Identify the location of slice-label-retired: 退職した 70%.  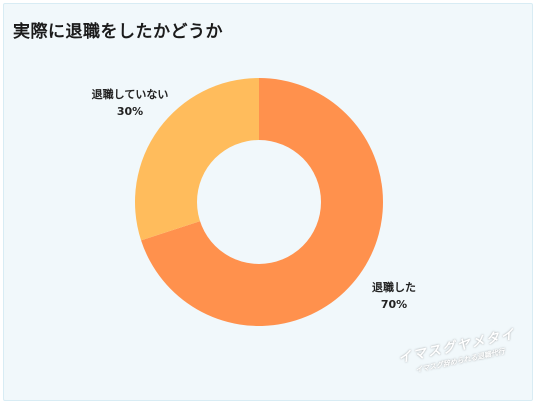
(394, 296).